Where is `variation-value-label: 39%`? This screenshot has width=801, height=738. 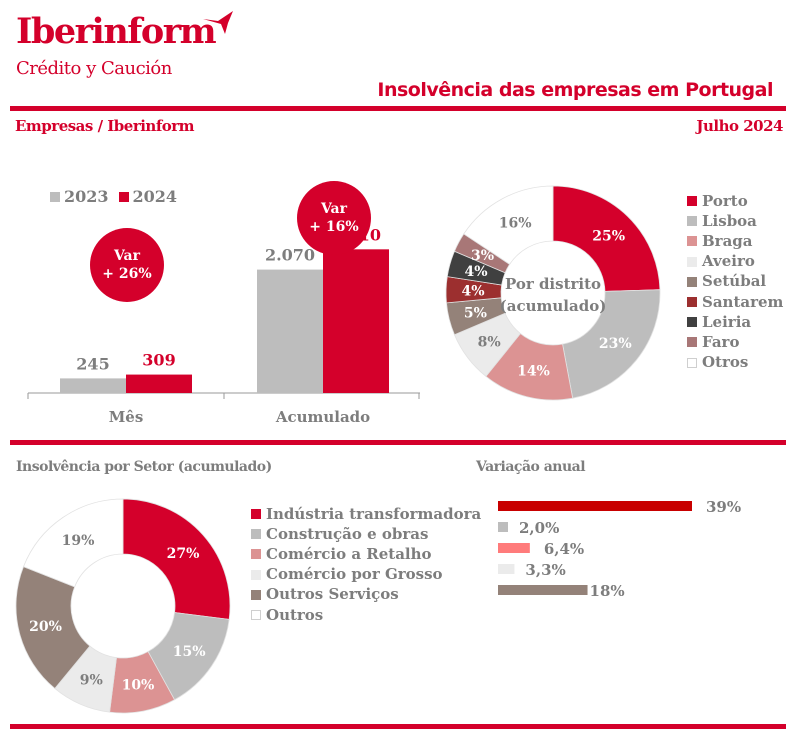
variation-value-label: 39% is located at coordinates (723, 507).